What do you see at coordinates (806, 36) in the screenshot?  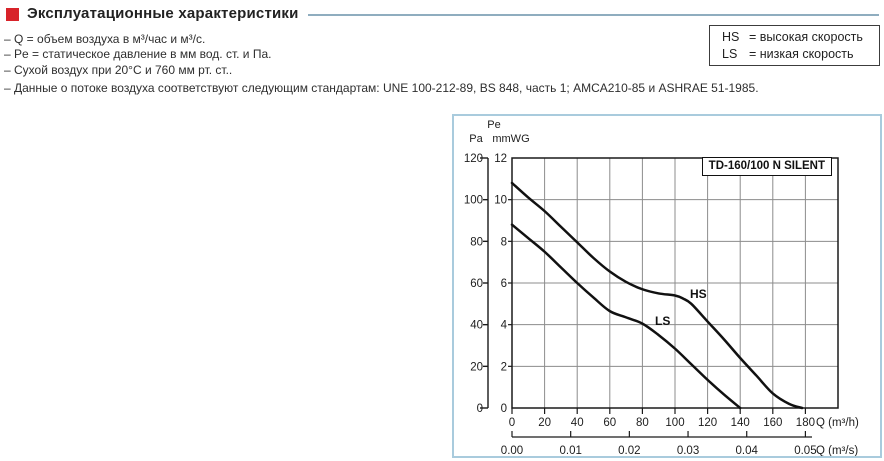 I see `legend-desc-hs: = высокая скорость` at bounding box center [806, 36].